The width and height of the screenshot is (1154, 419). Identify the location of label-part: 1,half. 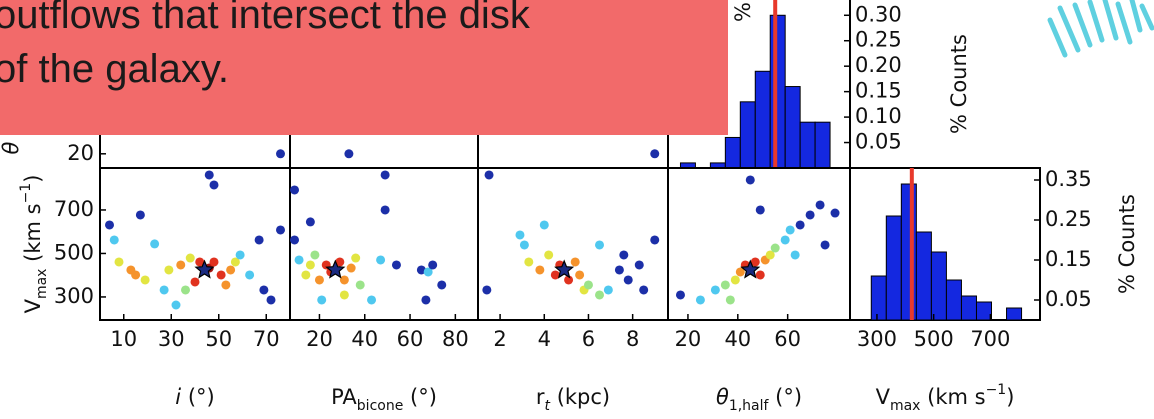
(749, 406).